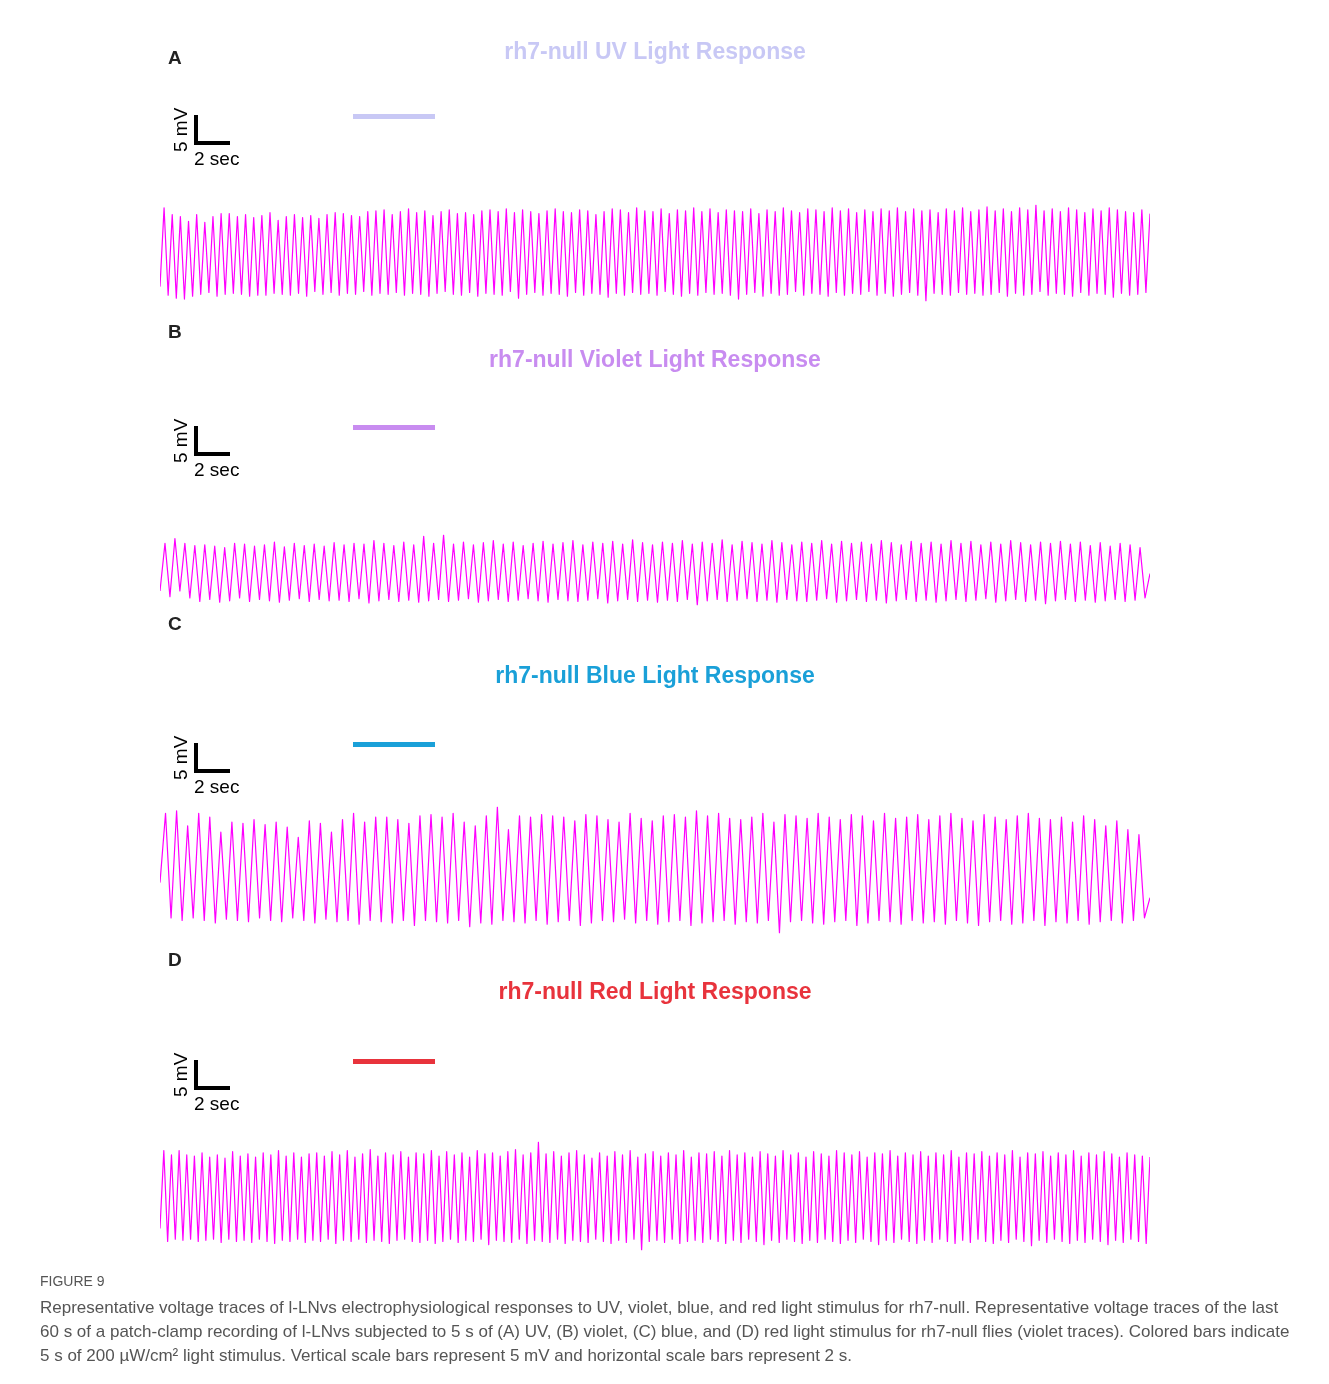 The image size is (1329, 1384). I want to click on chart-title: rh7-null Red Light Response, so click(655, 991).